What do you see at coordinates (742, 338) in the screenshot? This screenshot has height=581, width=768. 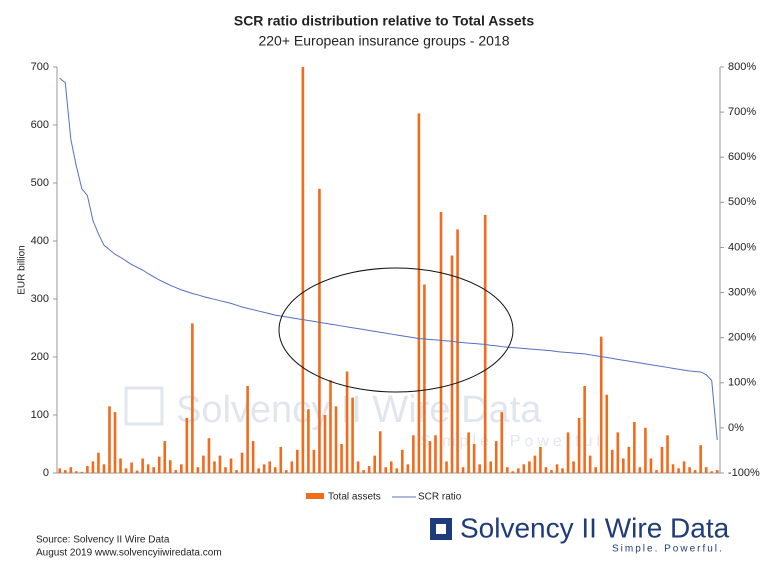 I see `y2-tick-label: 200%` at bounding box center [742, 338].